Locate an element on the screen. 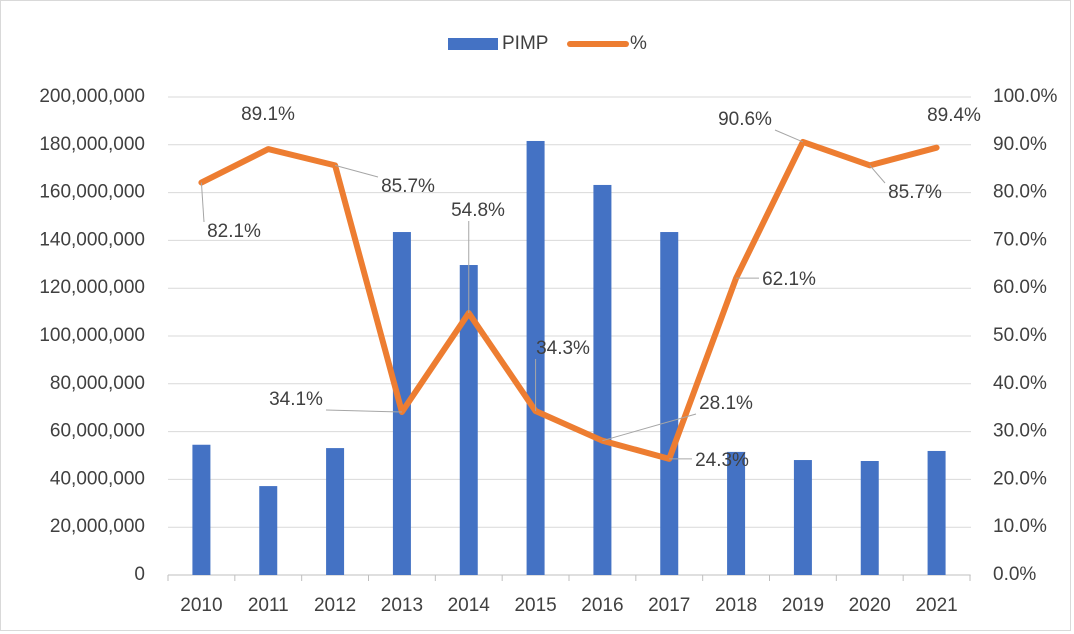 The height and width of the screenshot is (634, 1074). data-label: 34.3% is located at coordinates (563, 348).